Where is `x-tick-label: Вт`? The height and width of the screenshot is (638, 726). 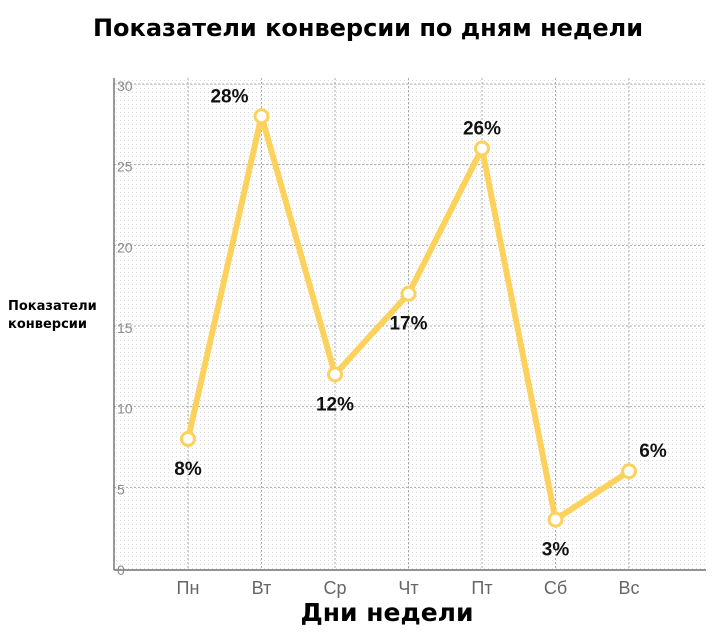 x-tick-label: Вт is located at coordinates (262, 588).